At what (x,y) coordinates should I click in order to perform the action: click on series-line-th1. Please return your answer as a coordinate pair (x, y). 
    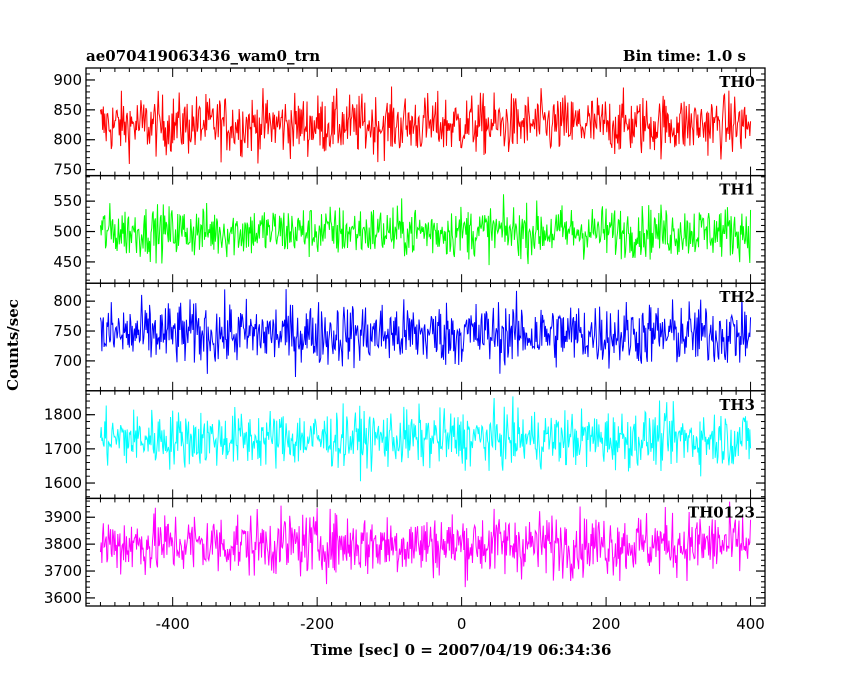
    Looking at the image, I should click on (425, 230).